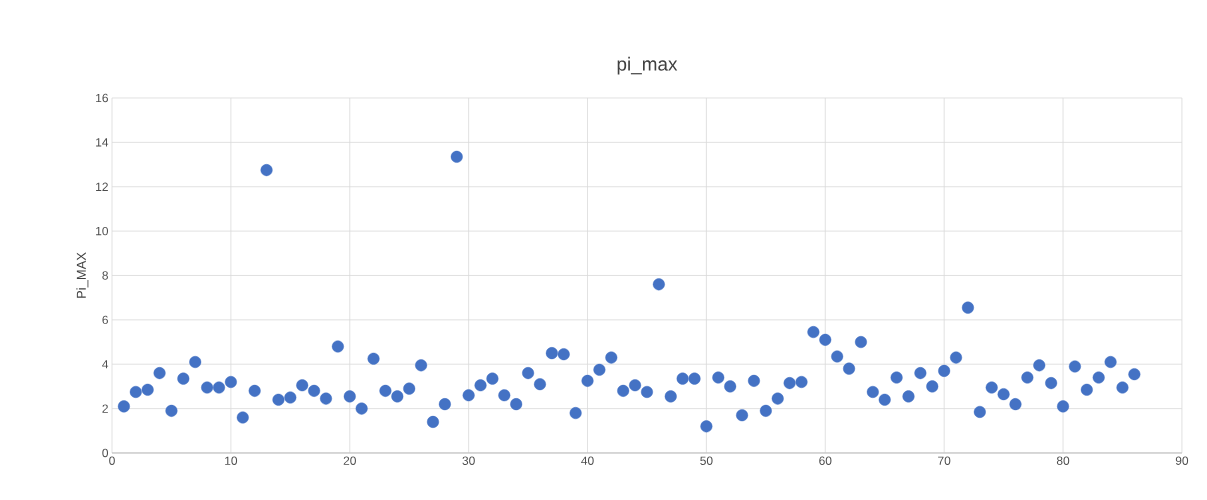 Image resolution: width=1207 pixels, height=500 pixels. I want to click on y-tick-label: 14, so click(102, 142).